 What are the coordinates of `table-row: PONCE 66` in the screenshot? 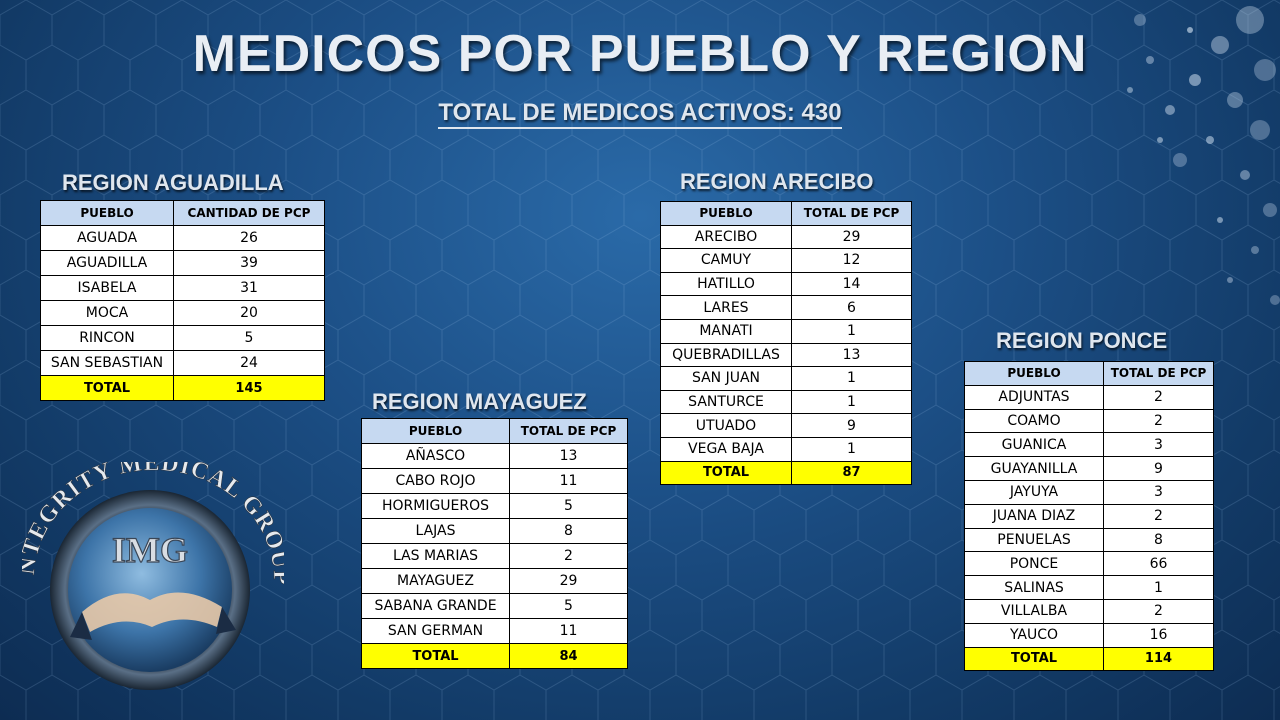 It's located at (1089, 564).